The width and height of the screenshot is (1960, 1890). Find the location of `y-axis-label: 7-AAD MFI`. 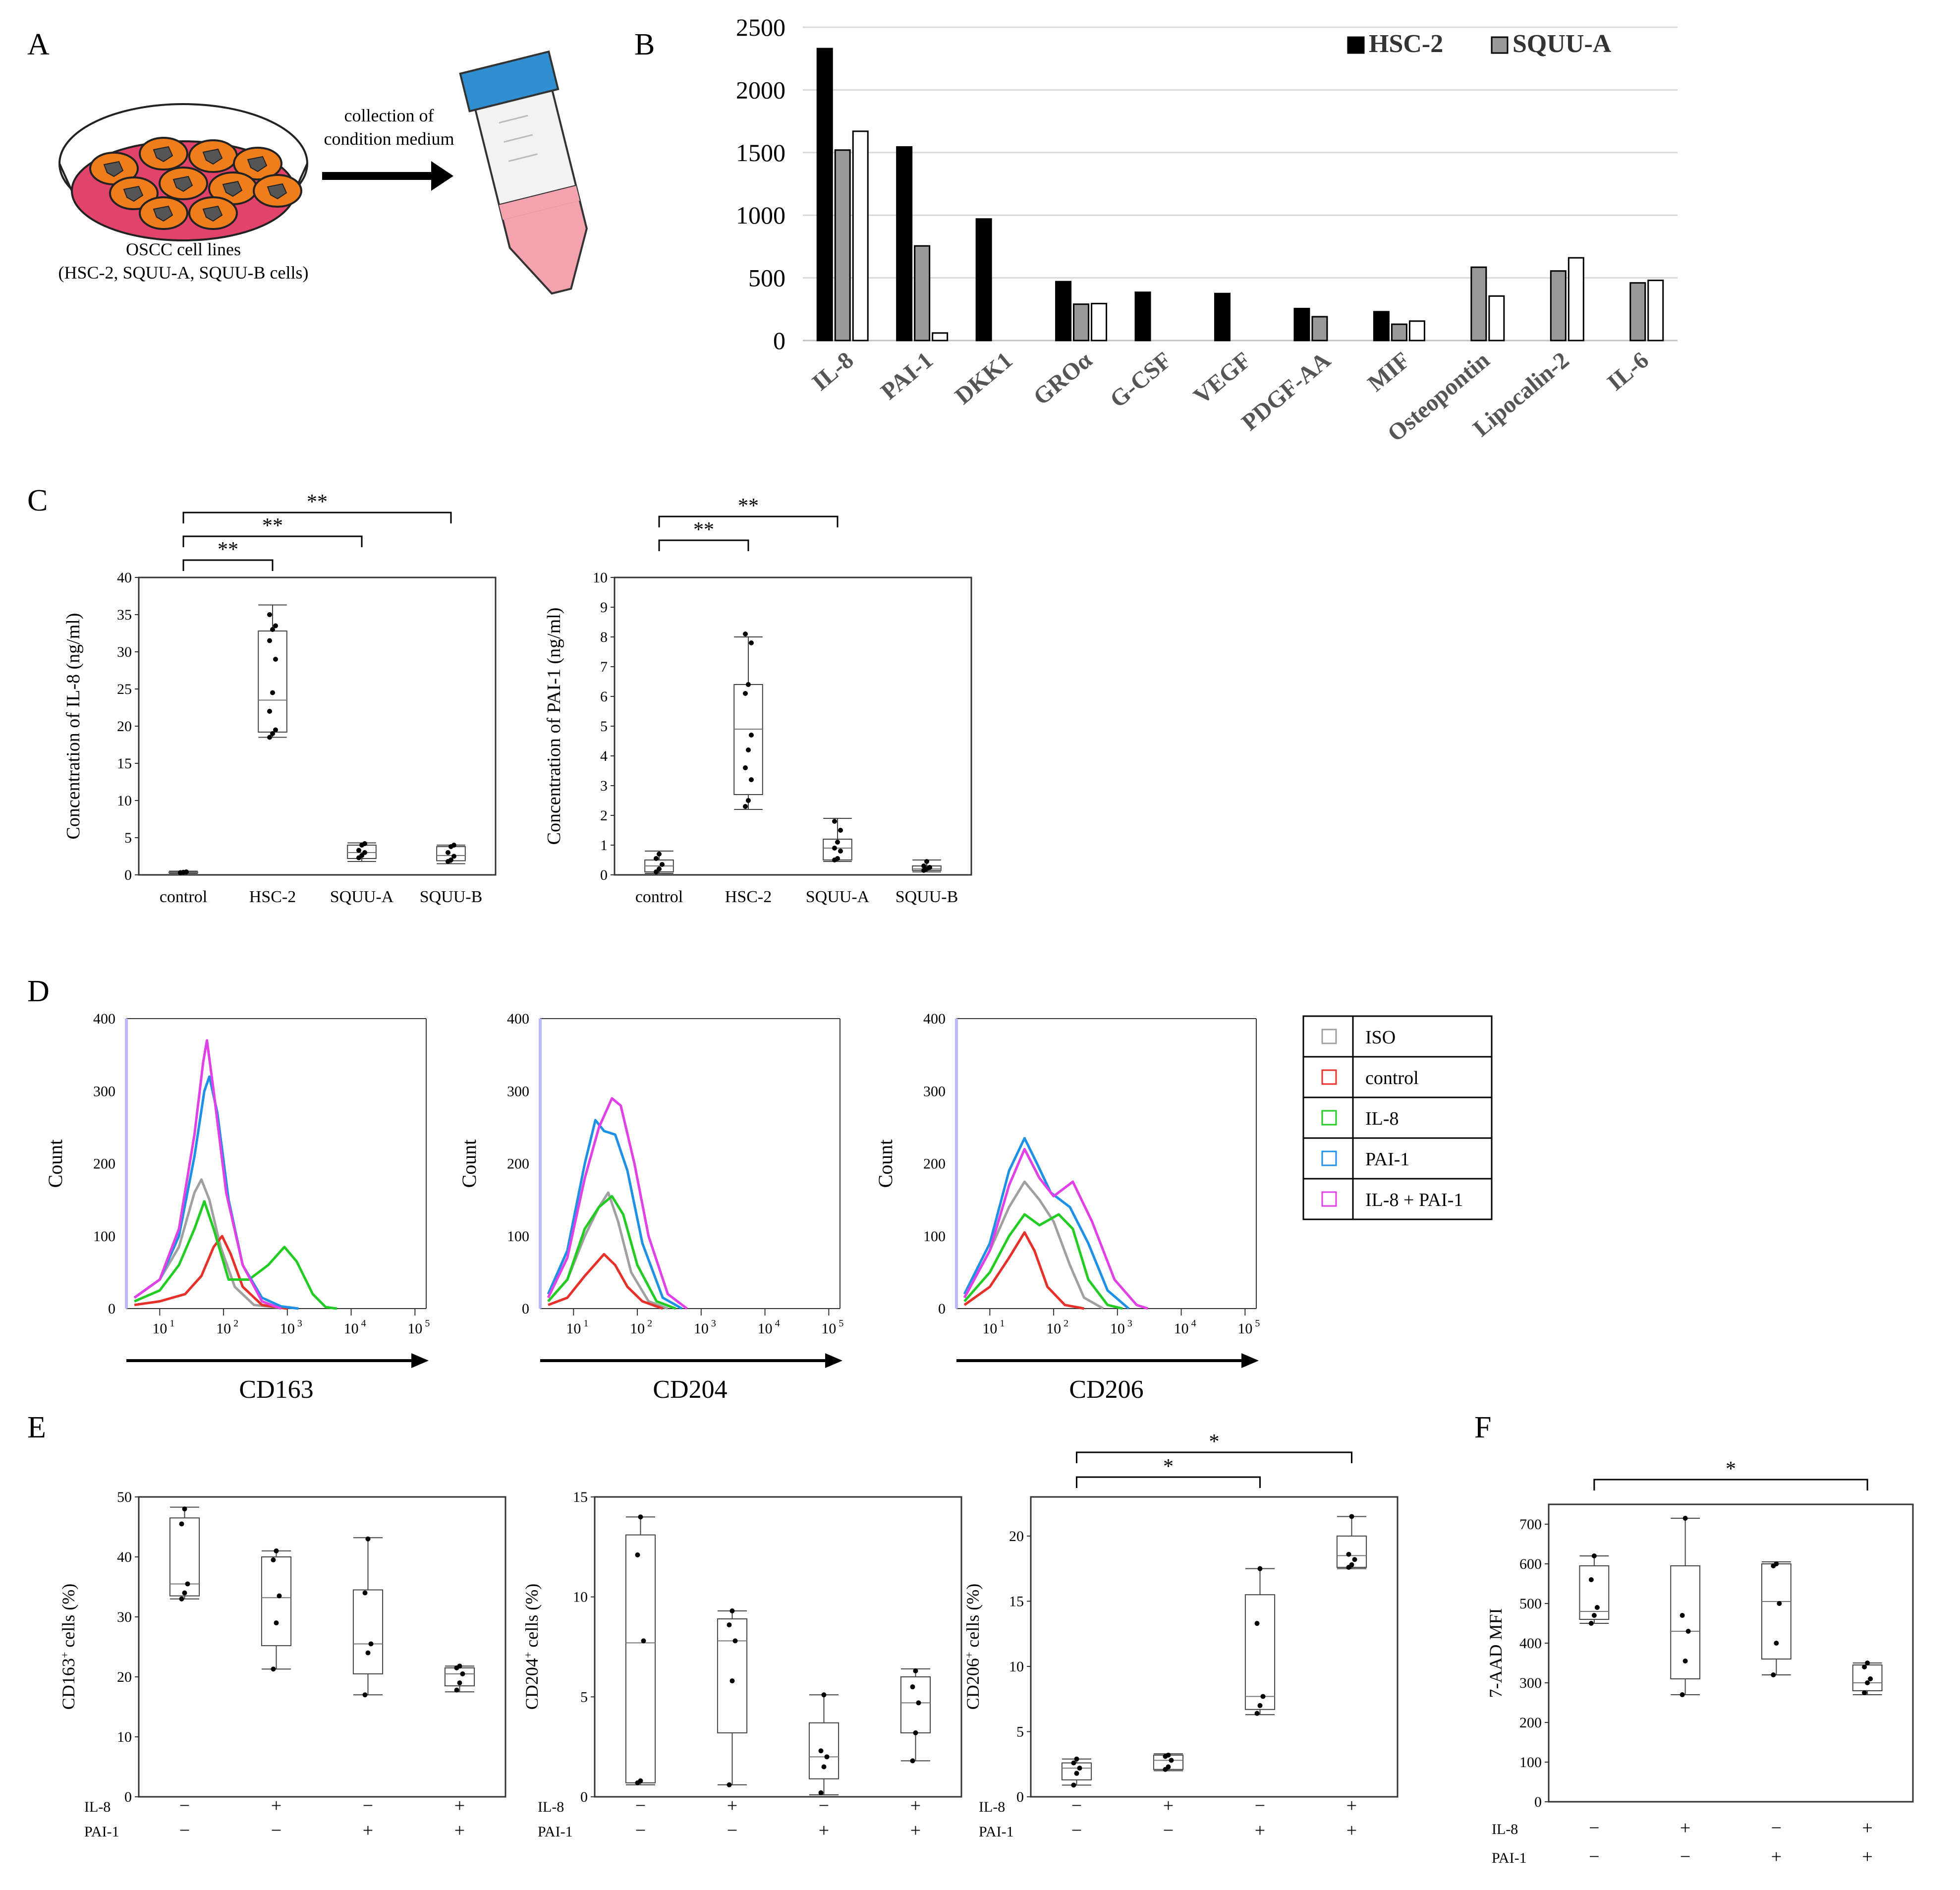

y-axis-label: 7-AAD MFI is located at coordinates (1496, 1653).